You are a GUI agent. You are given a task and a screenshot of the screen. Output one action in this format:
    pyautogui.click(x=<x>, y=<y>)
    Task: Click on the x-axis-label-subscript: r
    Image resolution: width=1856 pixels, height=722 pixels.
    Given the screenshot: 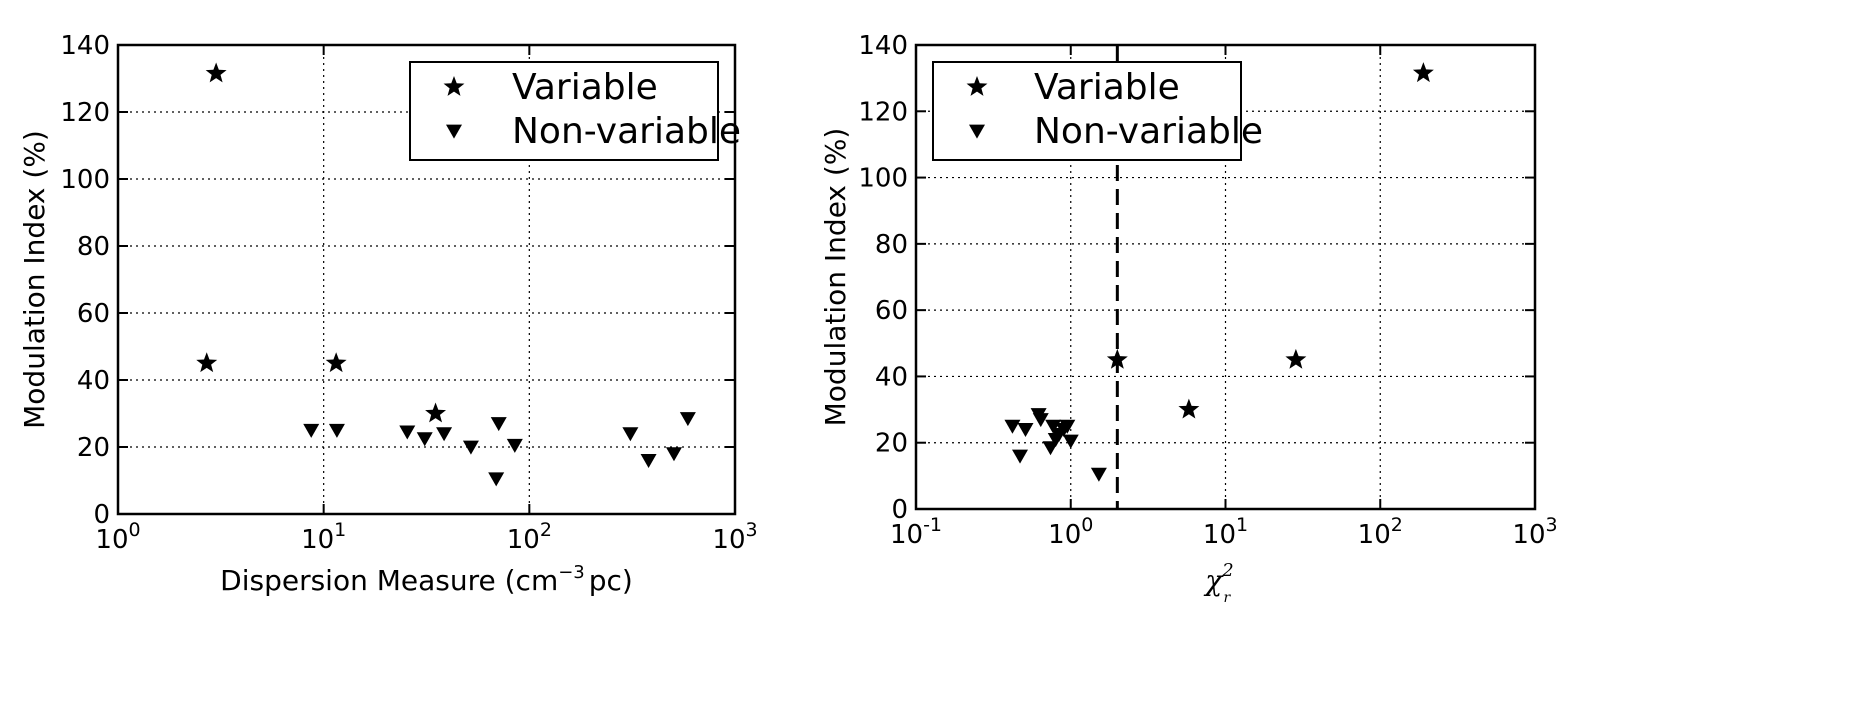 What is the action you would take?
    pyautogui.click(x=1228, y=598)
    